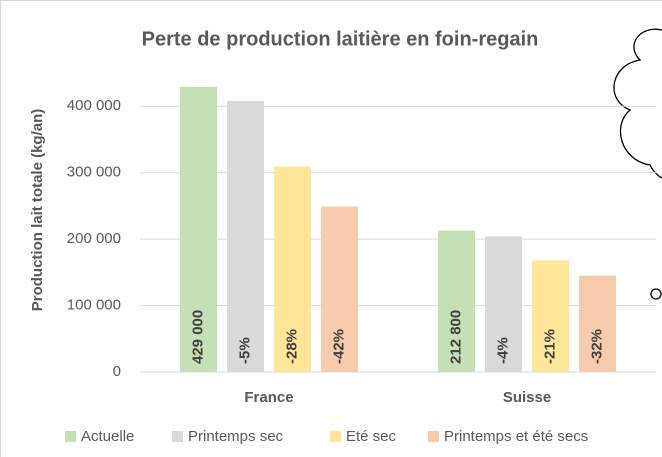 The height and width of the screenshot is (457, 662). Describe the element at coordinates (637, 103) in the screenshot. I see `cloud-outline` at that location.